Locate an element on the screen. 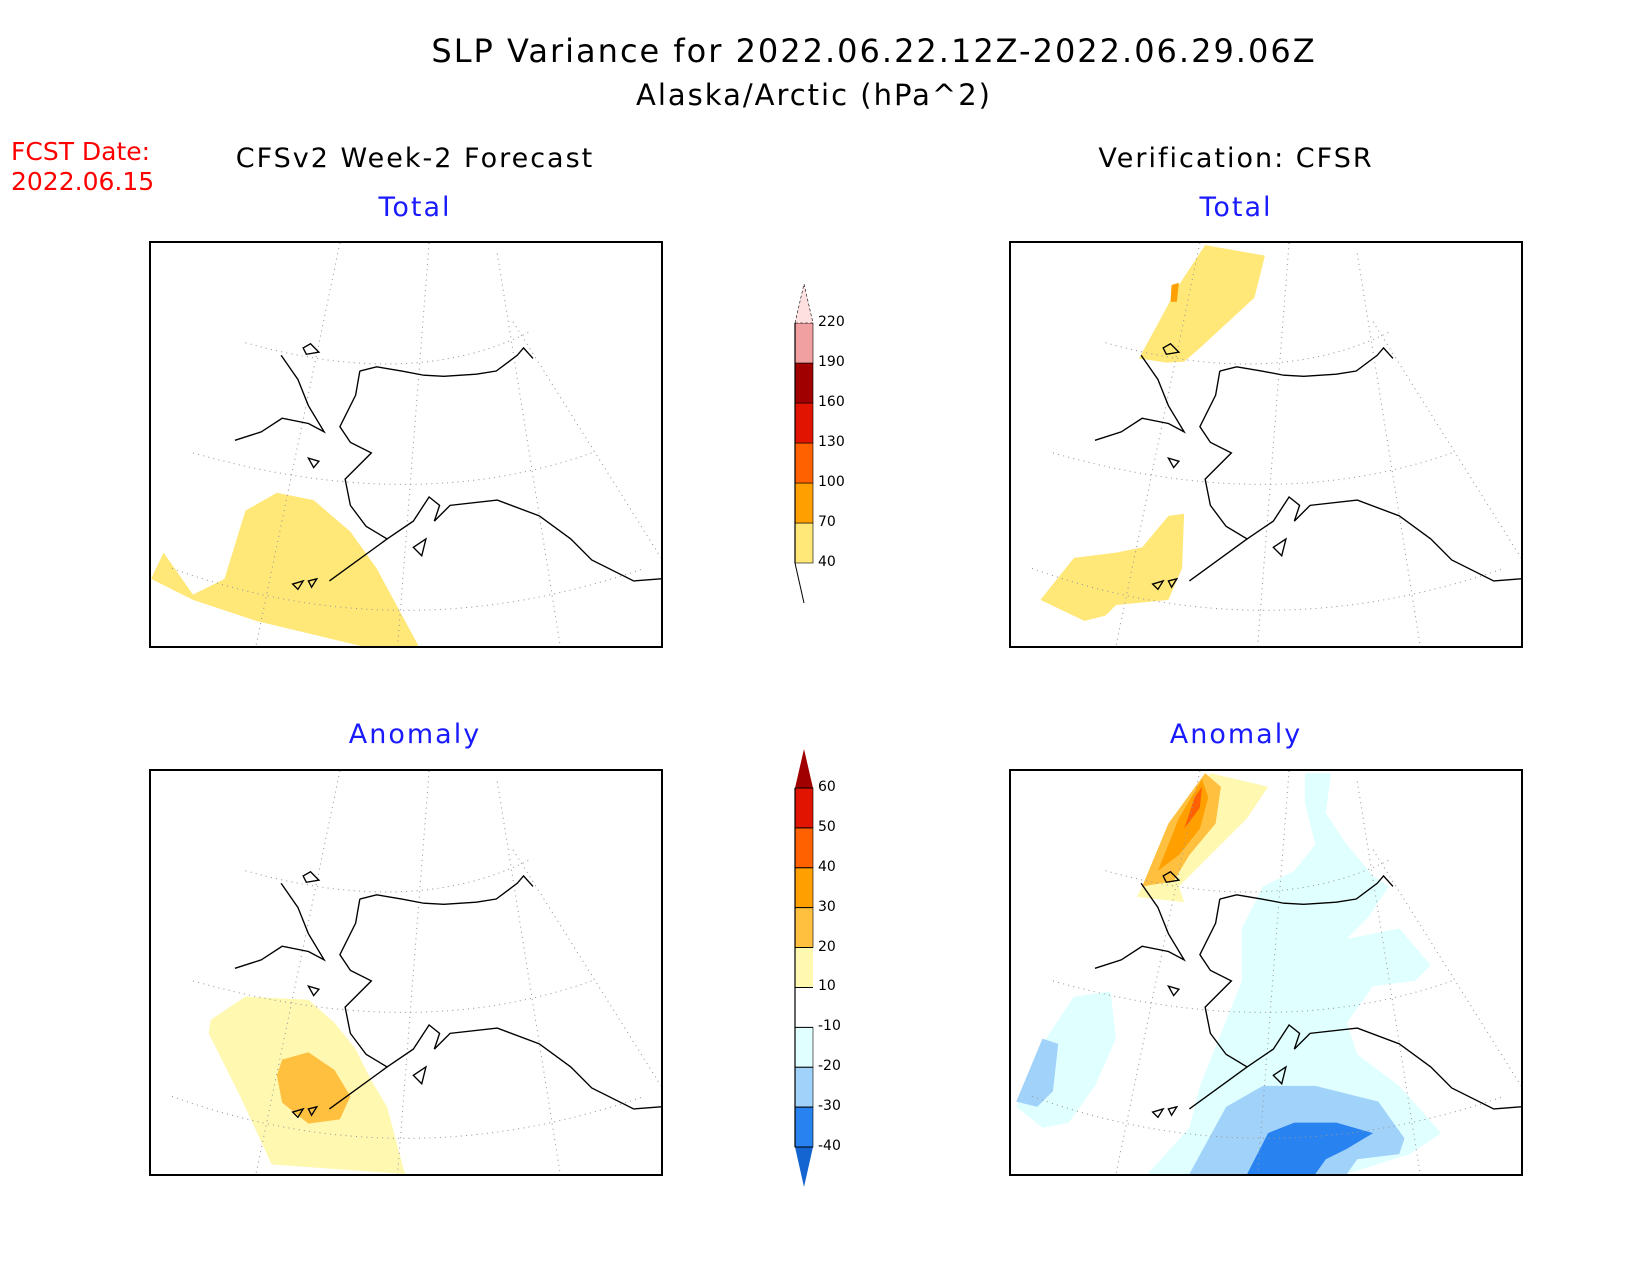  forecast-total-label: Total is located at coordinates (415, 207).